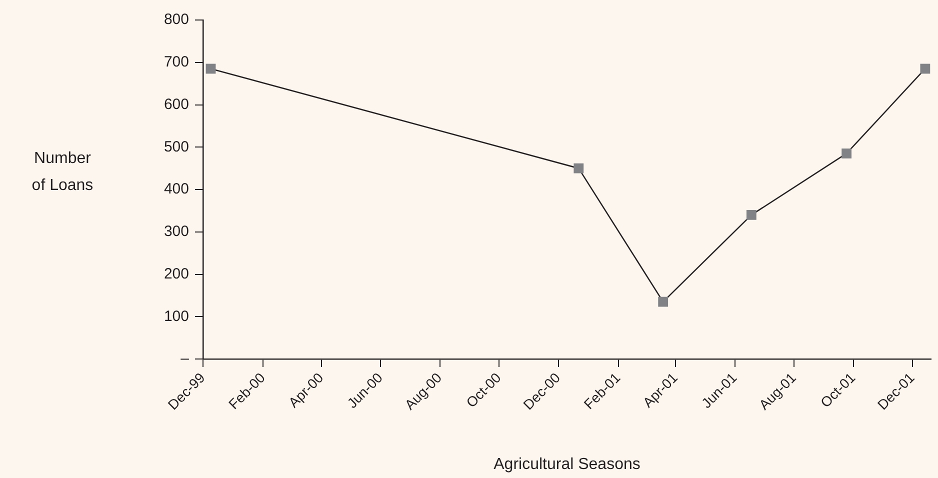 Image resolution: width=938 pixels, height=478 pixels. I want to click on y-tick-label: 800, so click(176, 19).